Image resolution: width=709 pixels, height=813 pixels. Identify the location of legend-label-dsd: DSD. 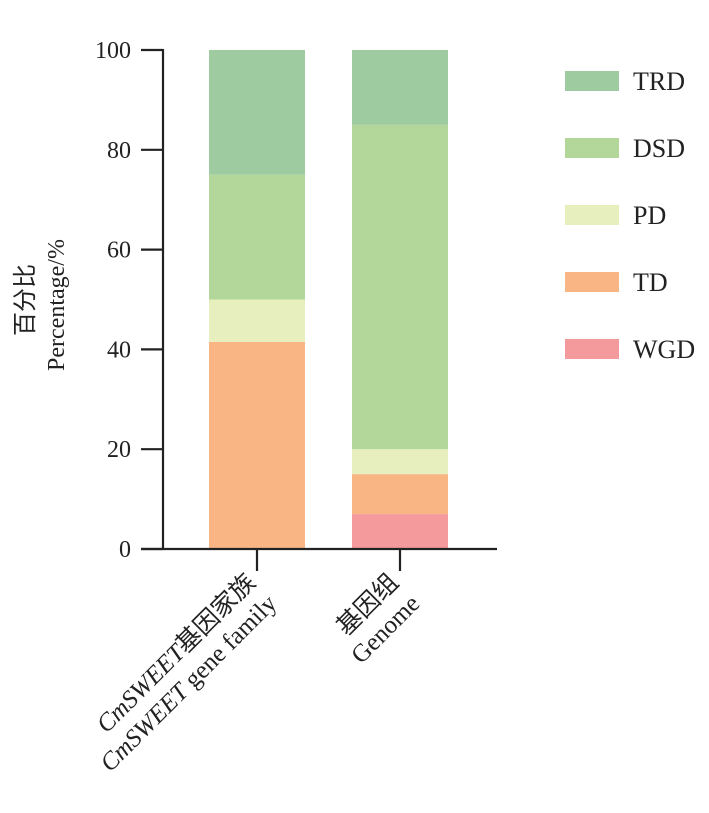
(659, 148).